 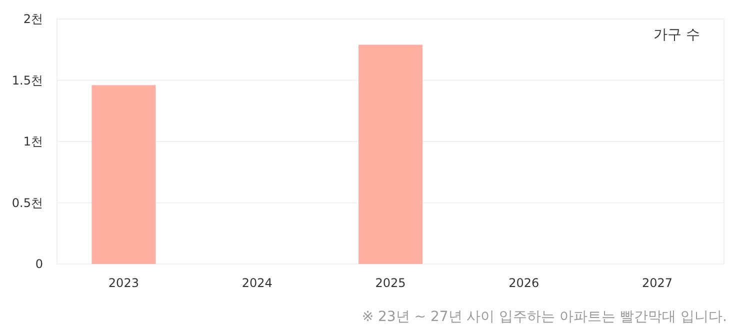 I want to click on x-tick-label: 2023, so click(x=123, y=283).